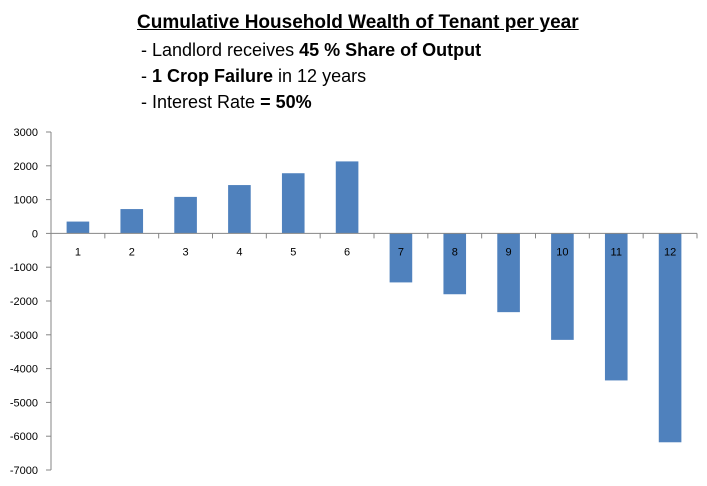 The image size is (707, 486). I want to click on y-tick-label: 1000, so click(26, 201).